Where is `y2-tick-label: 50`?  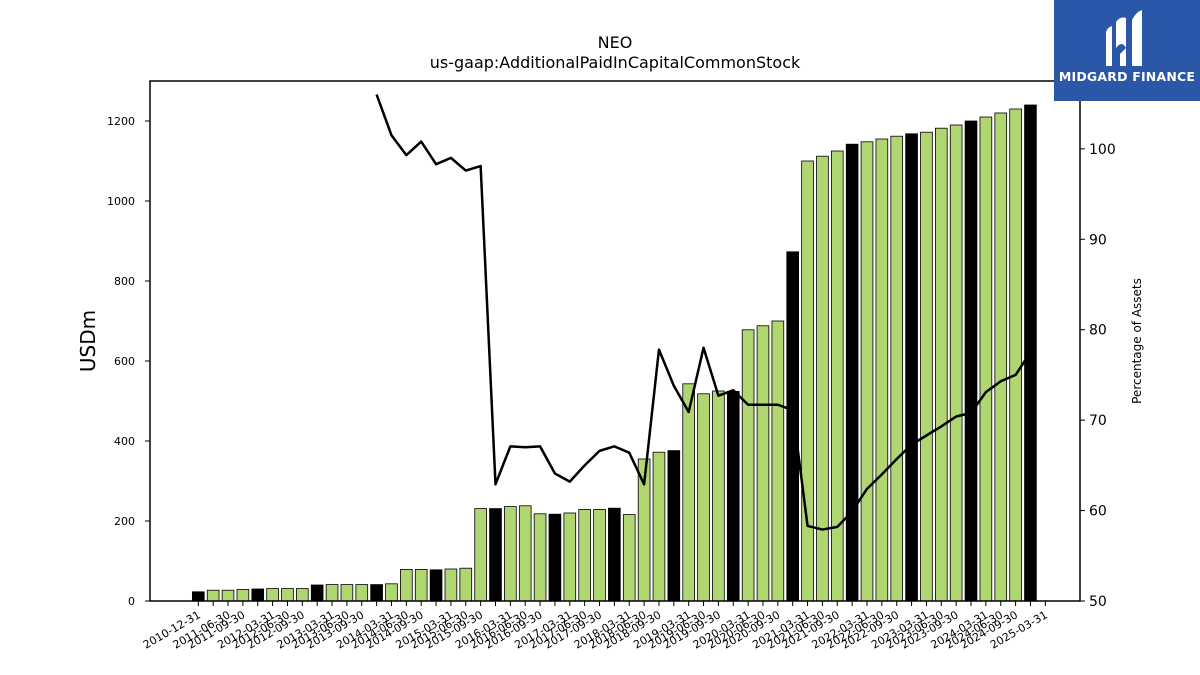 y2-tick-label: 50 is located at coordinates (1098, 602).